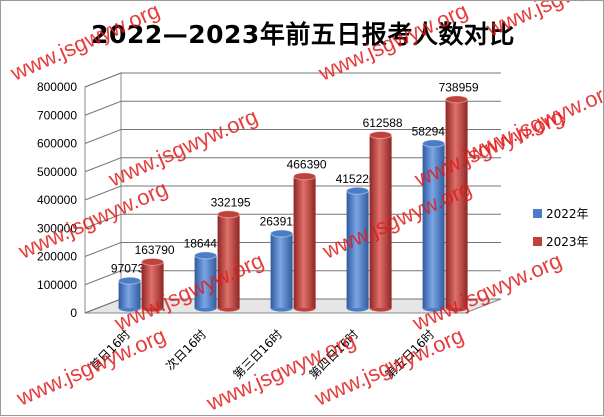 The height and width of the screenshot is (417, 604). I want to click on category-label: 次日16时, so click(186, 350).